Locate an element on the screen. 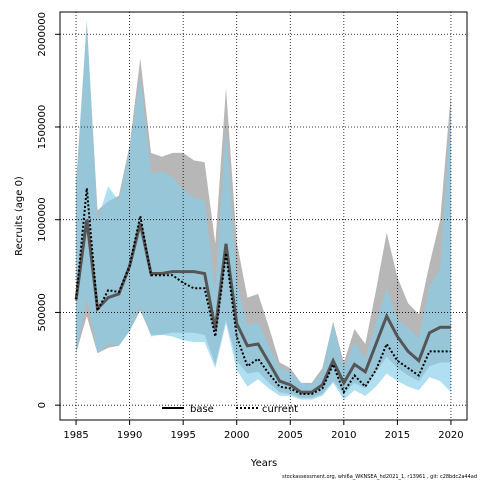 The image size is (480, 480). x-tick-label-2015: 2015 is located at coordinates (397, 435).